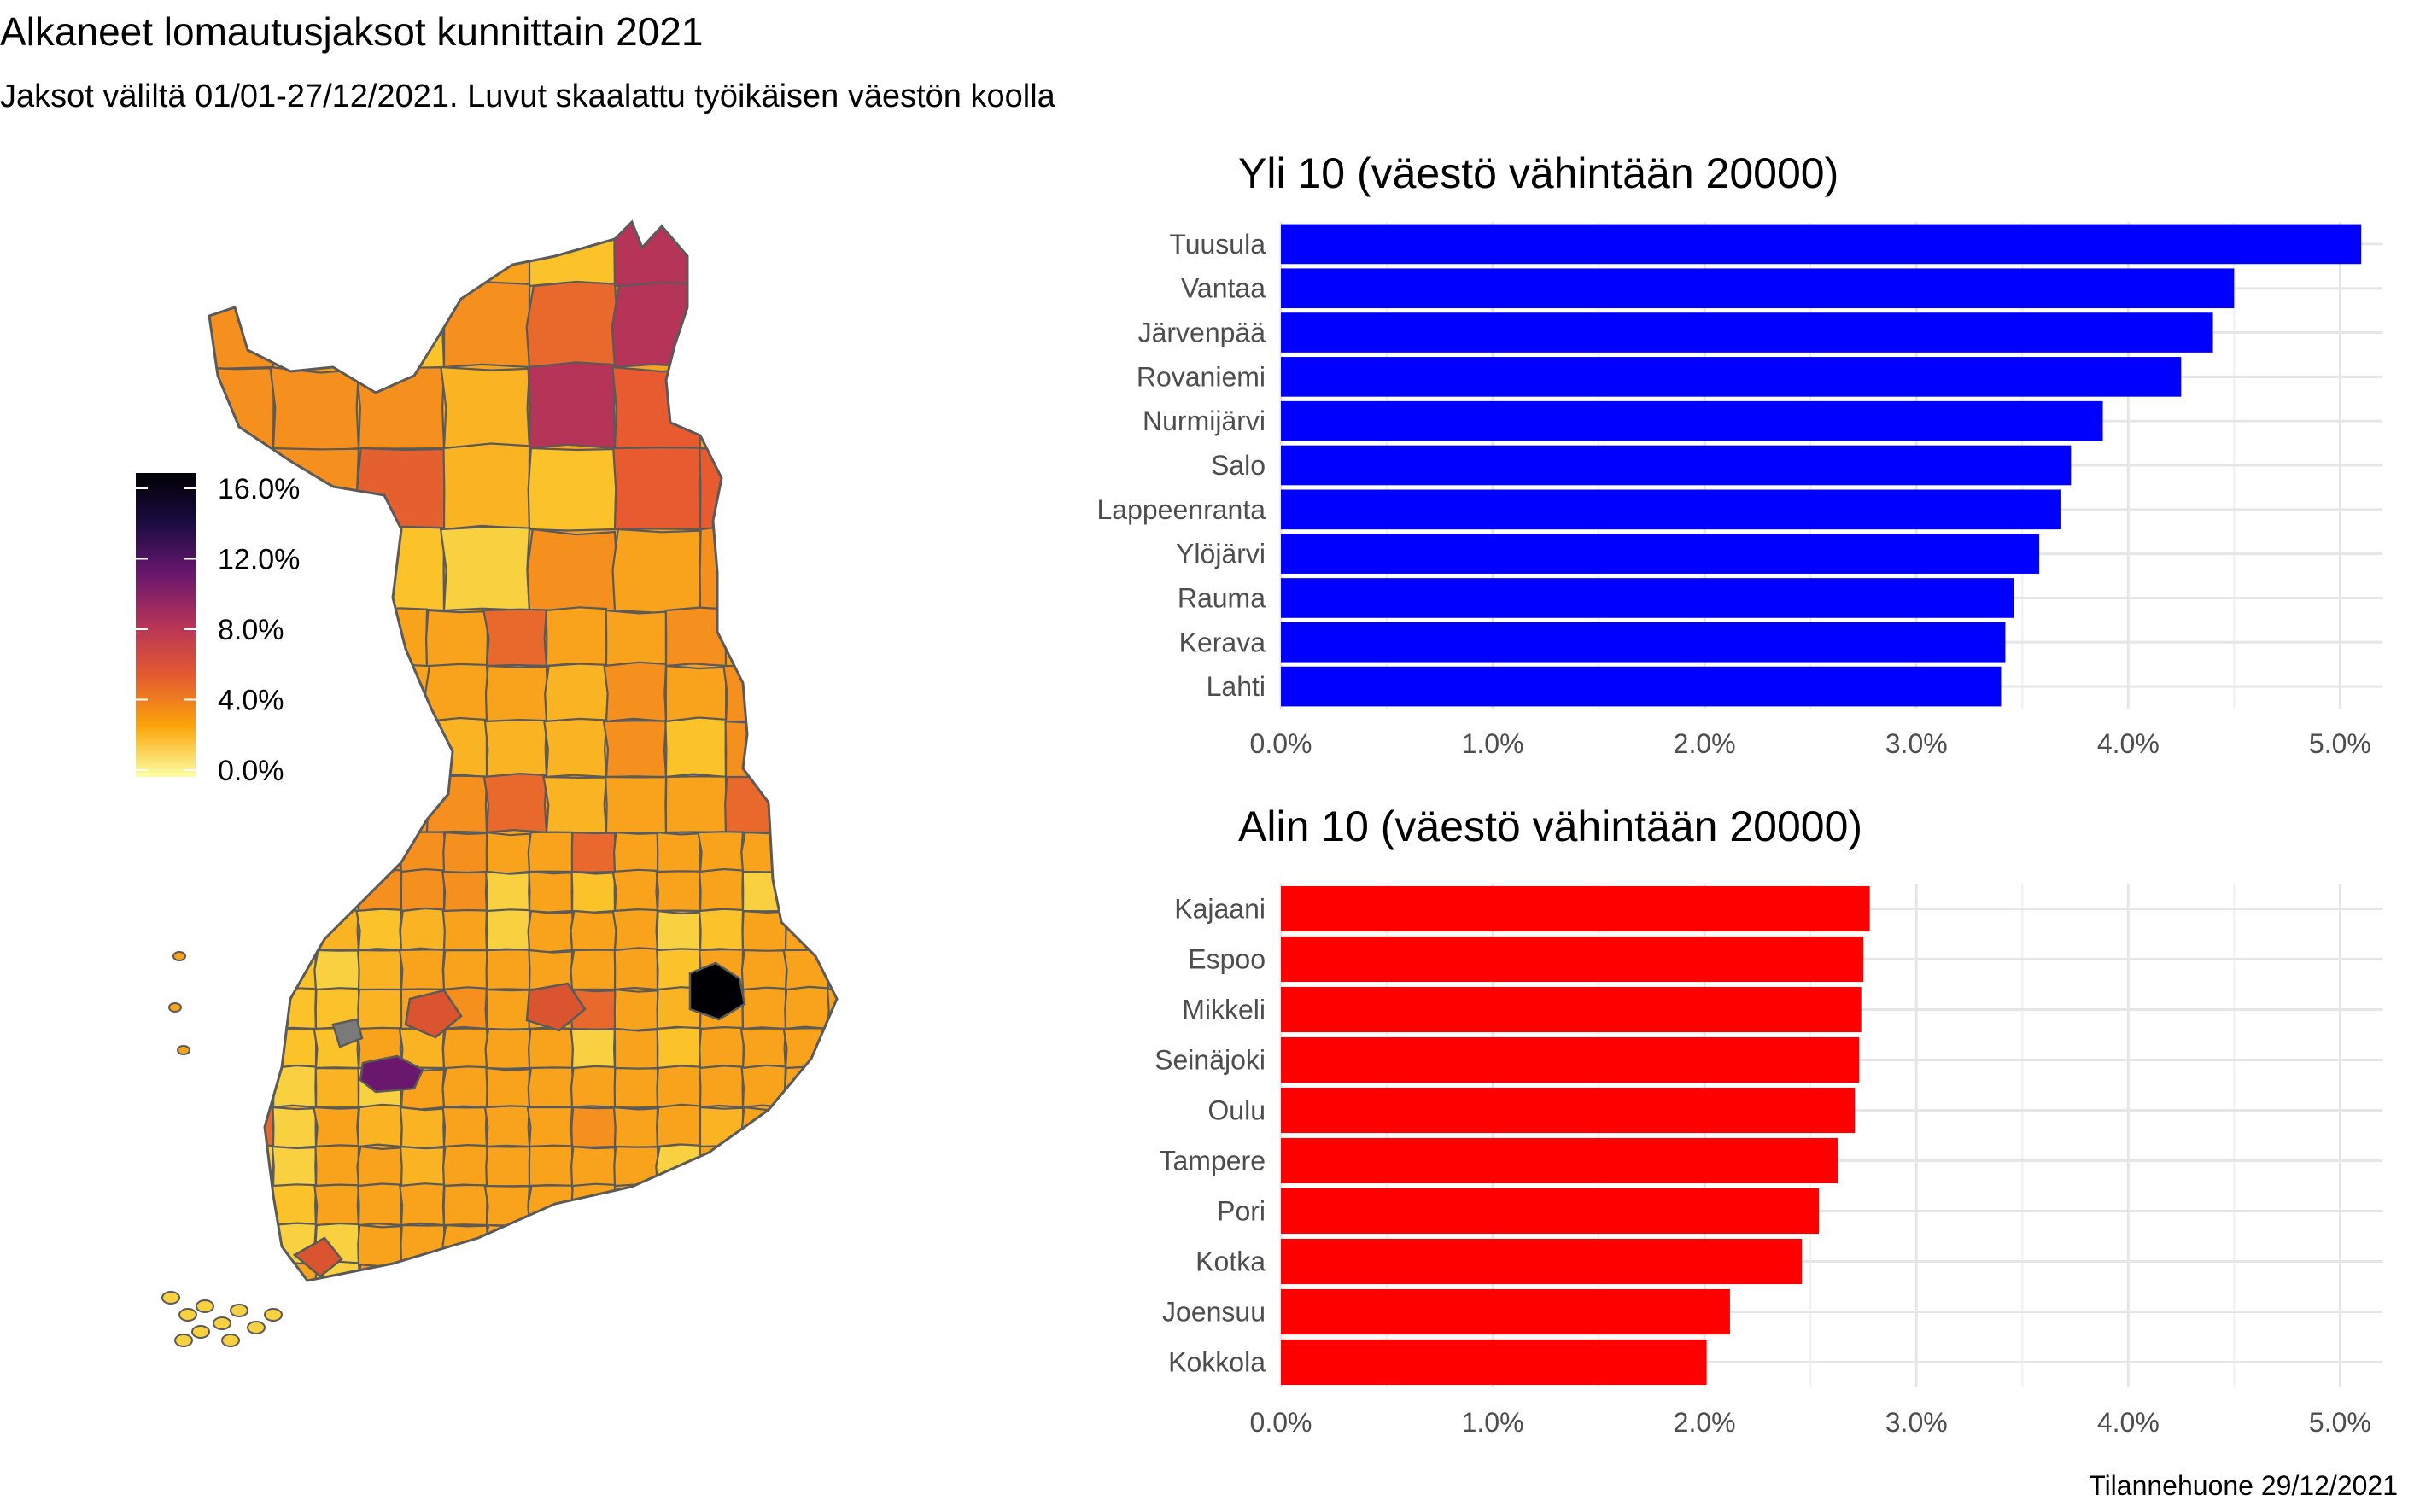  I want to click on color-legend: 16.0% 12.0% 8.0% 4.0% 0.0%, so click(218, 630).